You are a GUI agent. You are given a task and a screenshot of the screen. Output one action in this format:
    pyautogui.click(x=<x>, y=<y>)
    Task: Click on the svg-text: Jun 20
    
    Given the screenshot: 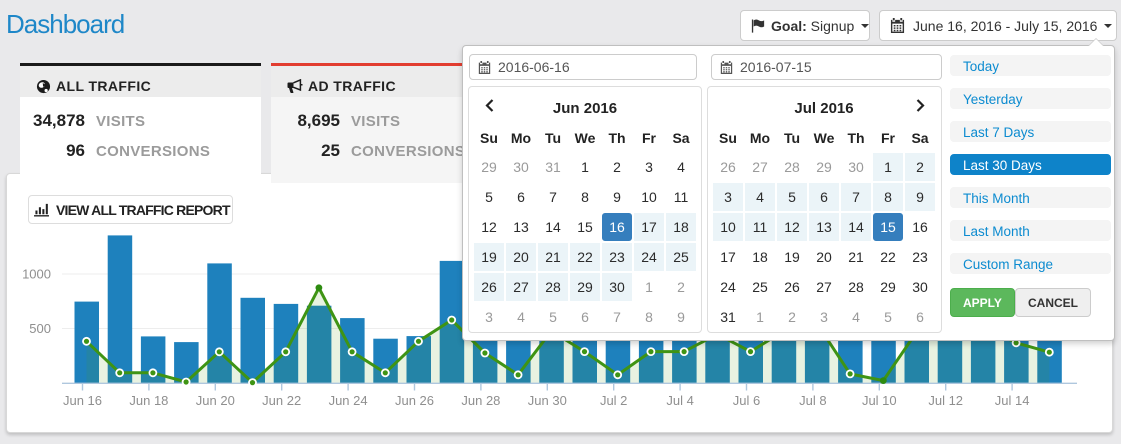 What is the action you would take?
    pyautogui.click(x=215, y=400)
    